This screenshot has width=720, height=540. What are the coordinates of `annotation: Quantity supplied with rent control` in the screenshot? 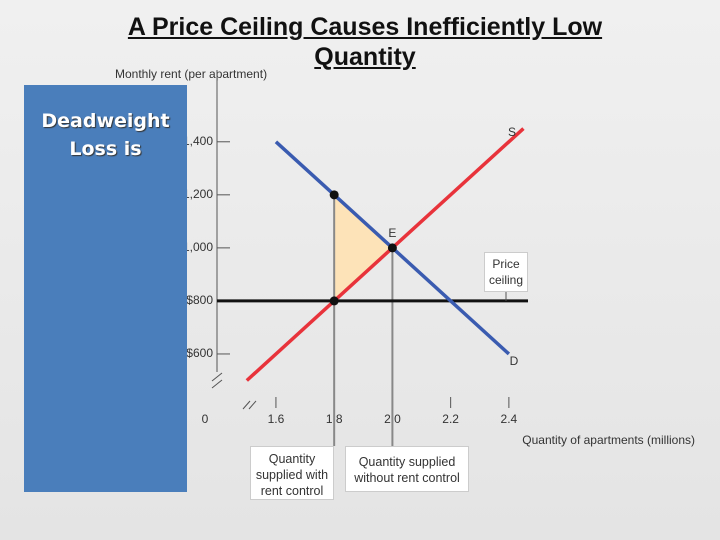 It's located at (292, 473).